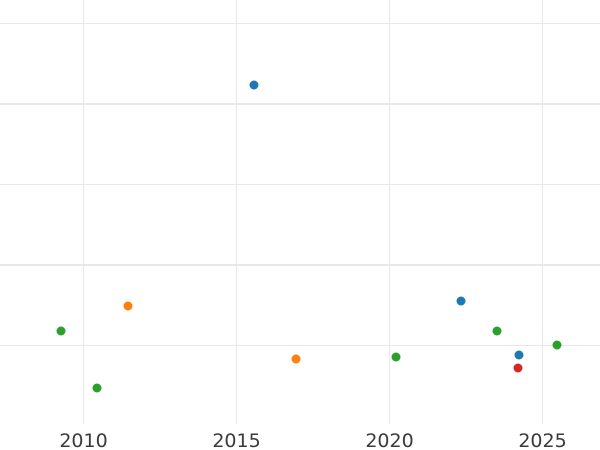  I want to click on data-point-red, so click(518, 368).